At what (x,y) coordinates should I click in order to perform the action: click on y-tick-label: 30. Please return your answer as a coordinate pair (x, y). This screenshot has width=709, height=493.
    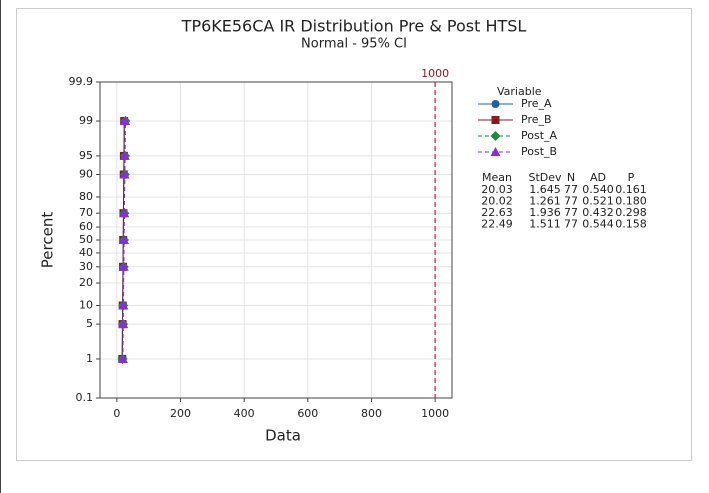
    Looking at the image, I should click on (86, 266).